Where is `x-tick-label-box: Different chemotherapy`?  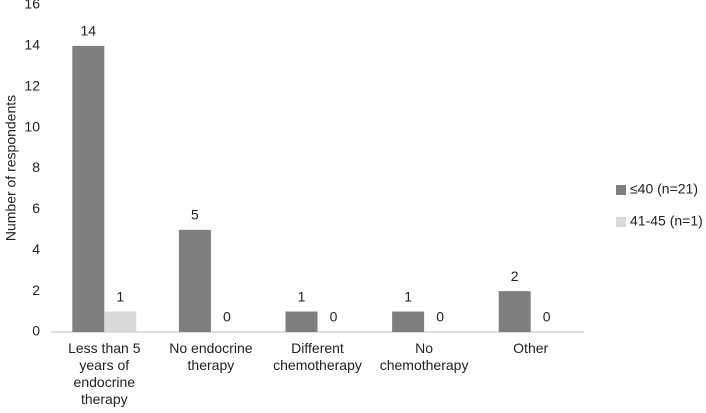
x-tick-label-box: Different chemotherapy is located at coordinates (317, 356).